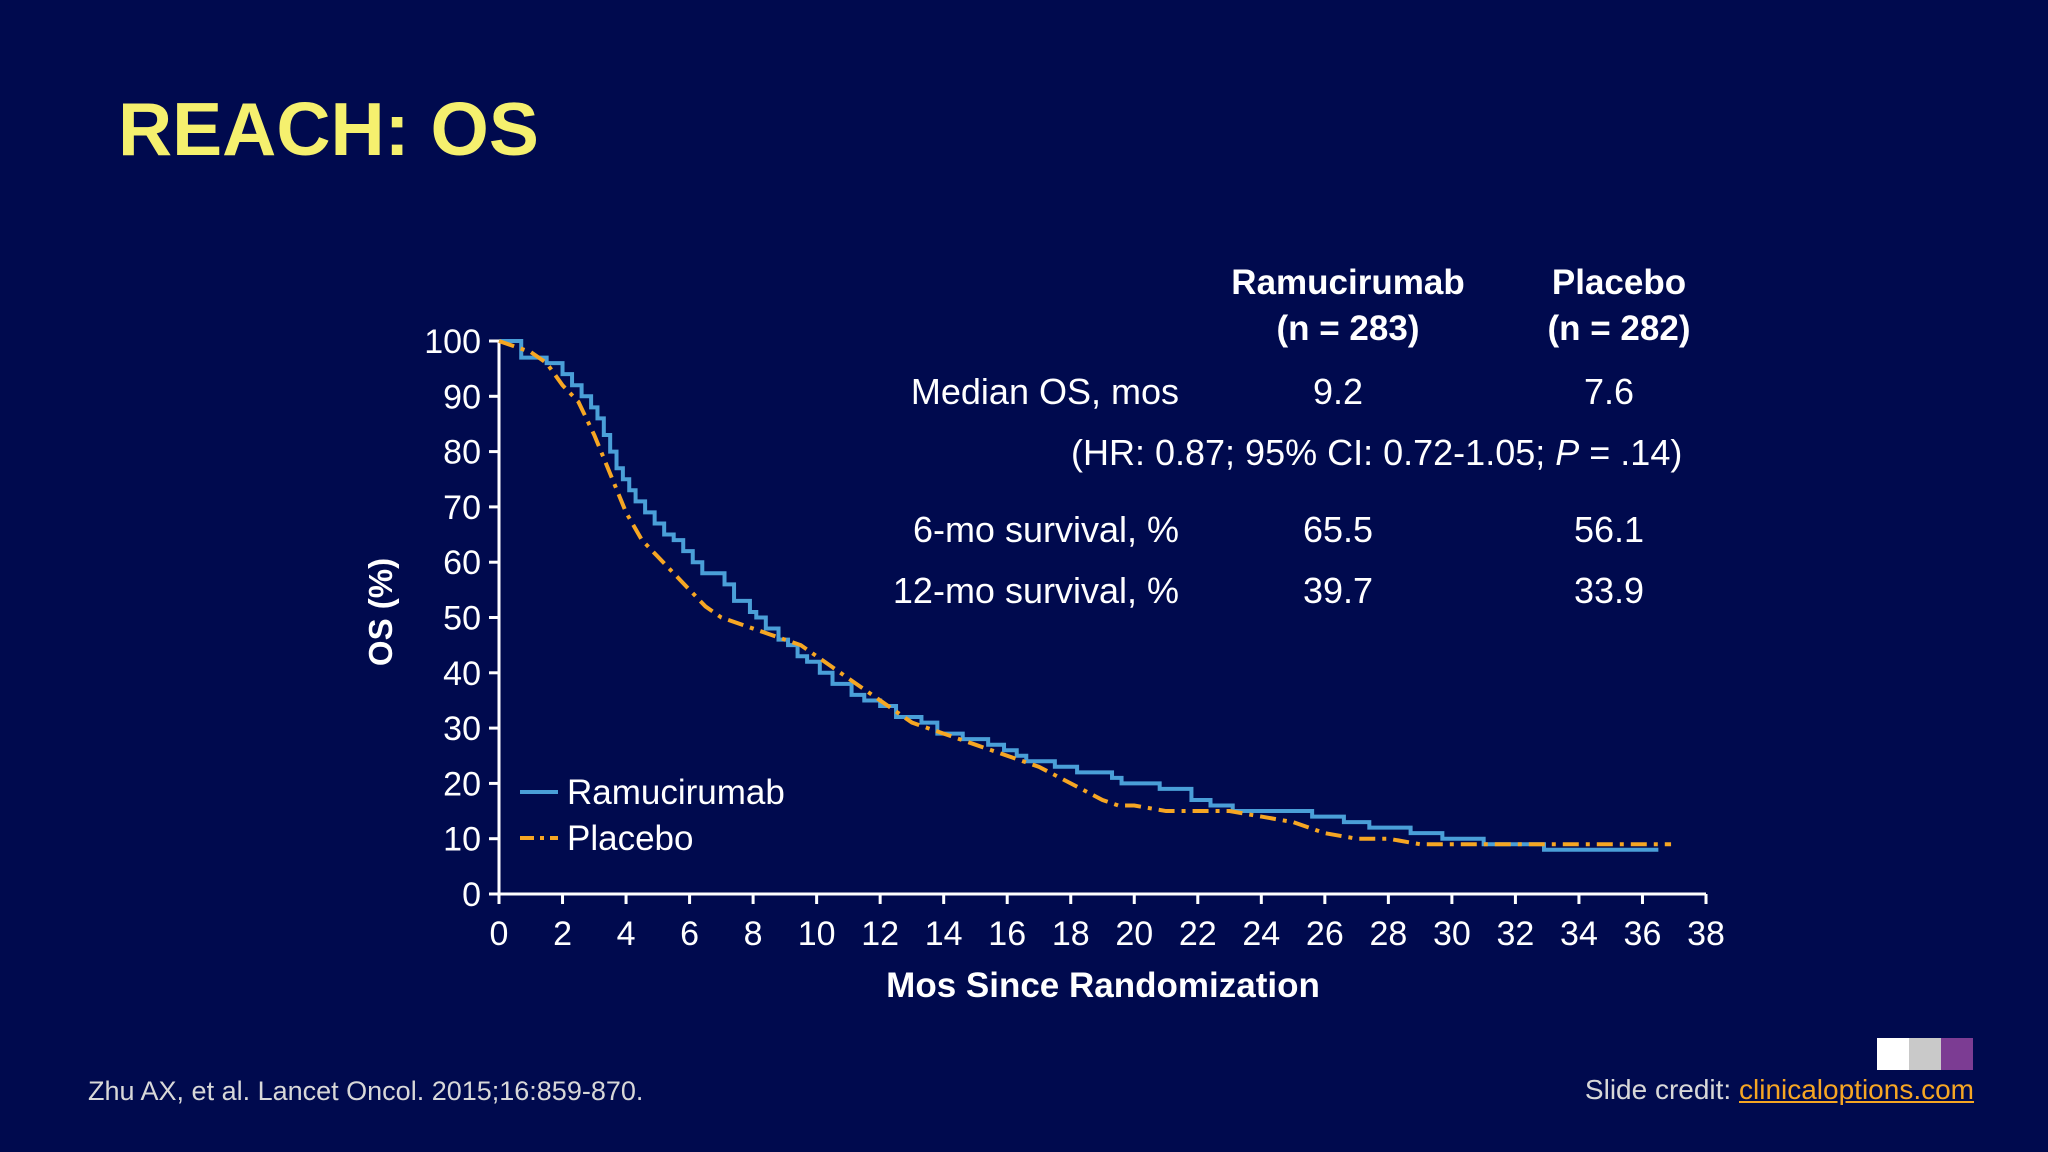 The width and height of the screenshot is (2048, 1152). I want to click on x-tick-label: 36, so click(1643, 934).